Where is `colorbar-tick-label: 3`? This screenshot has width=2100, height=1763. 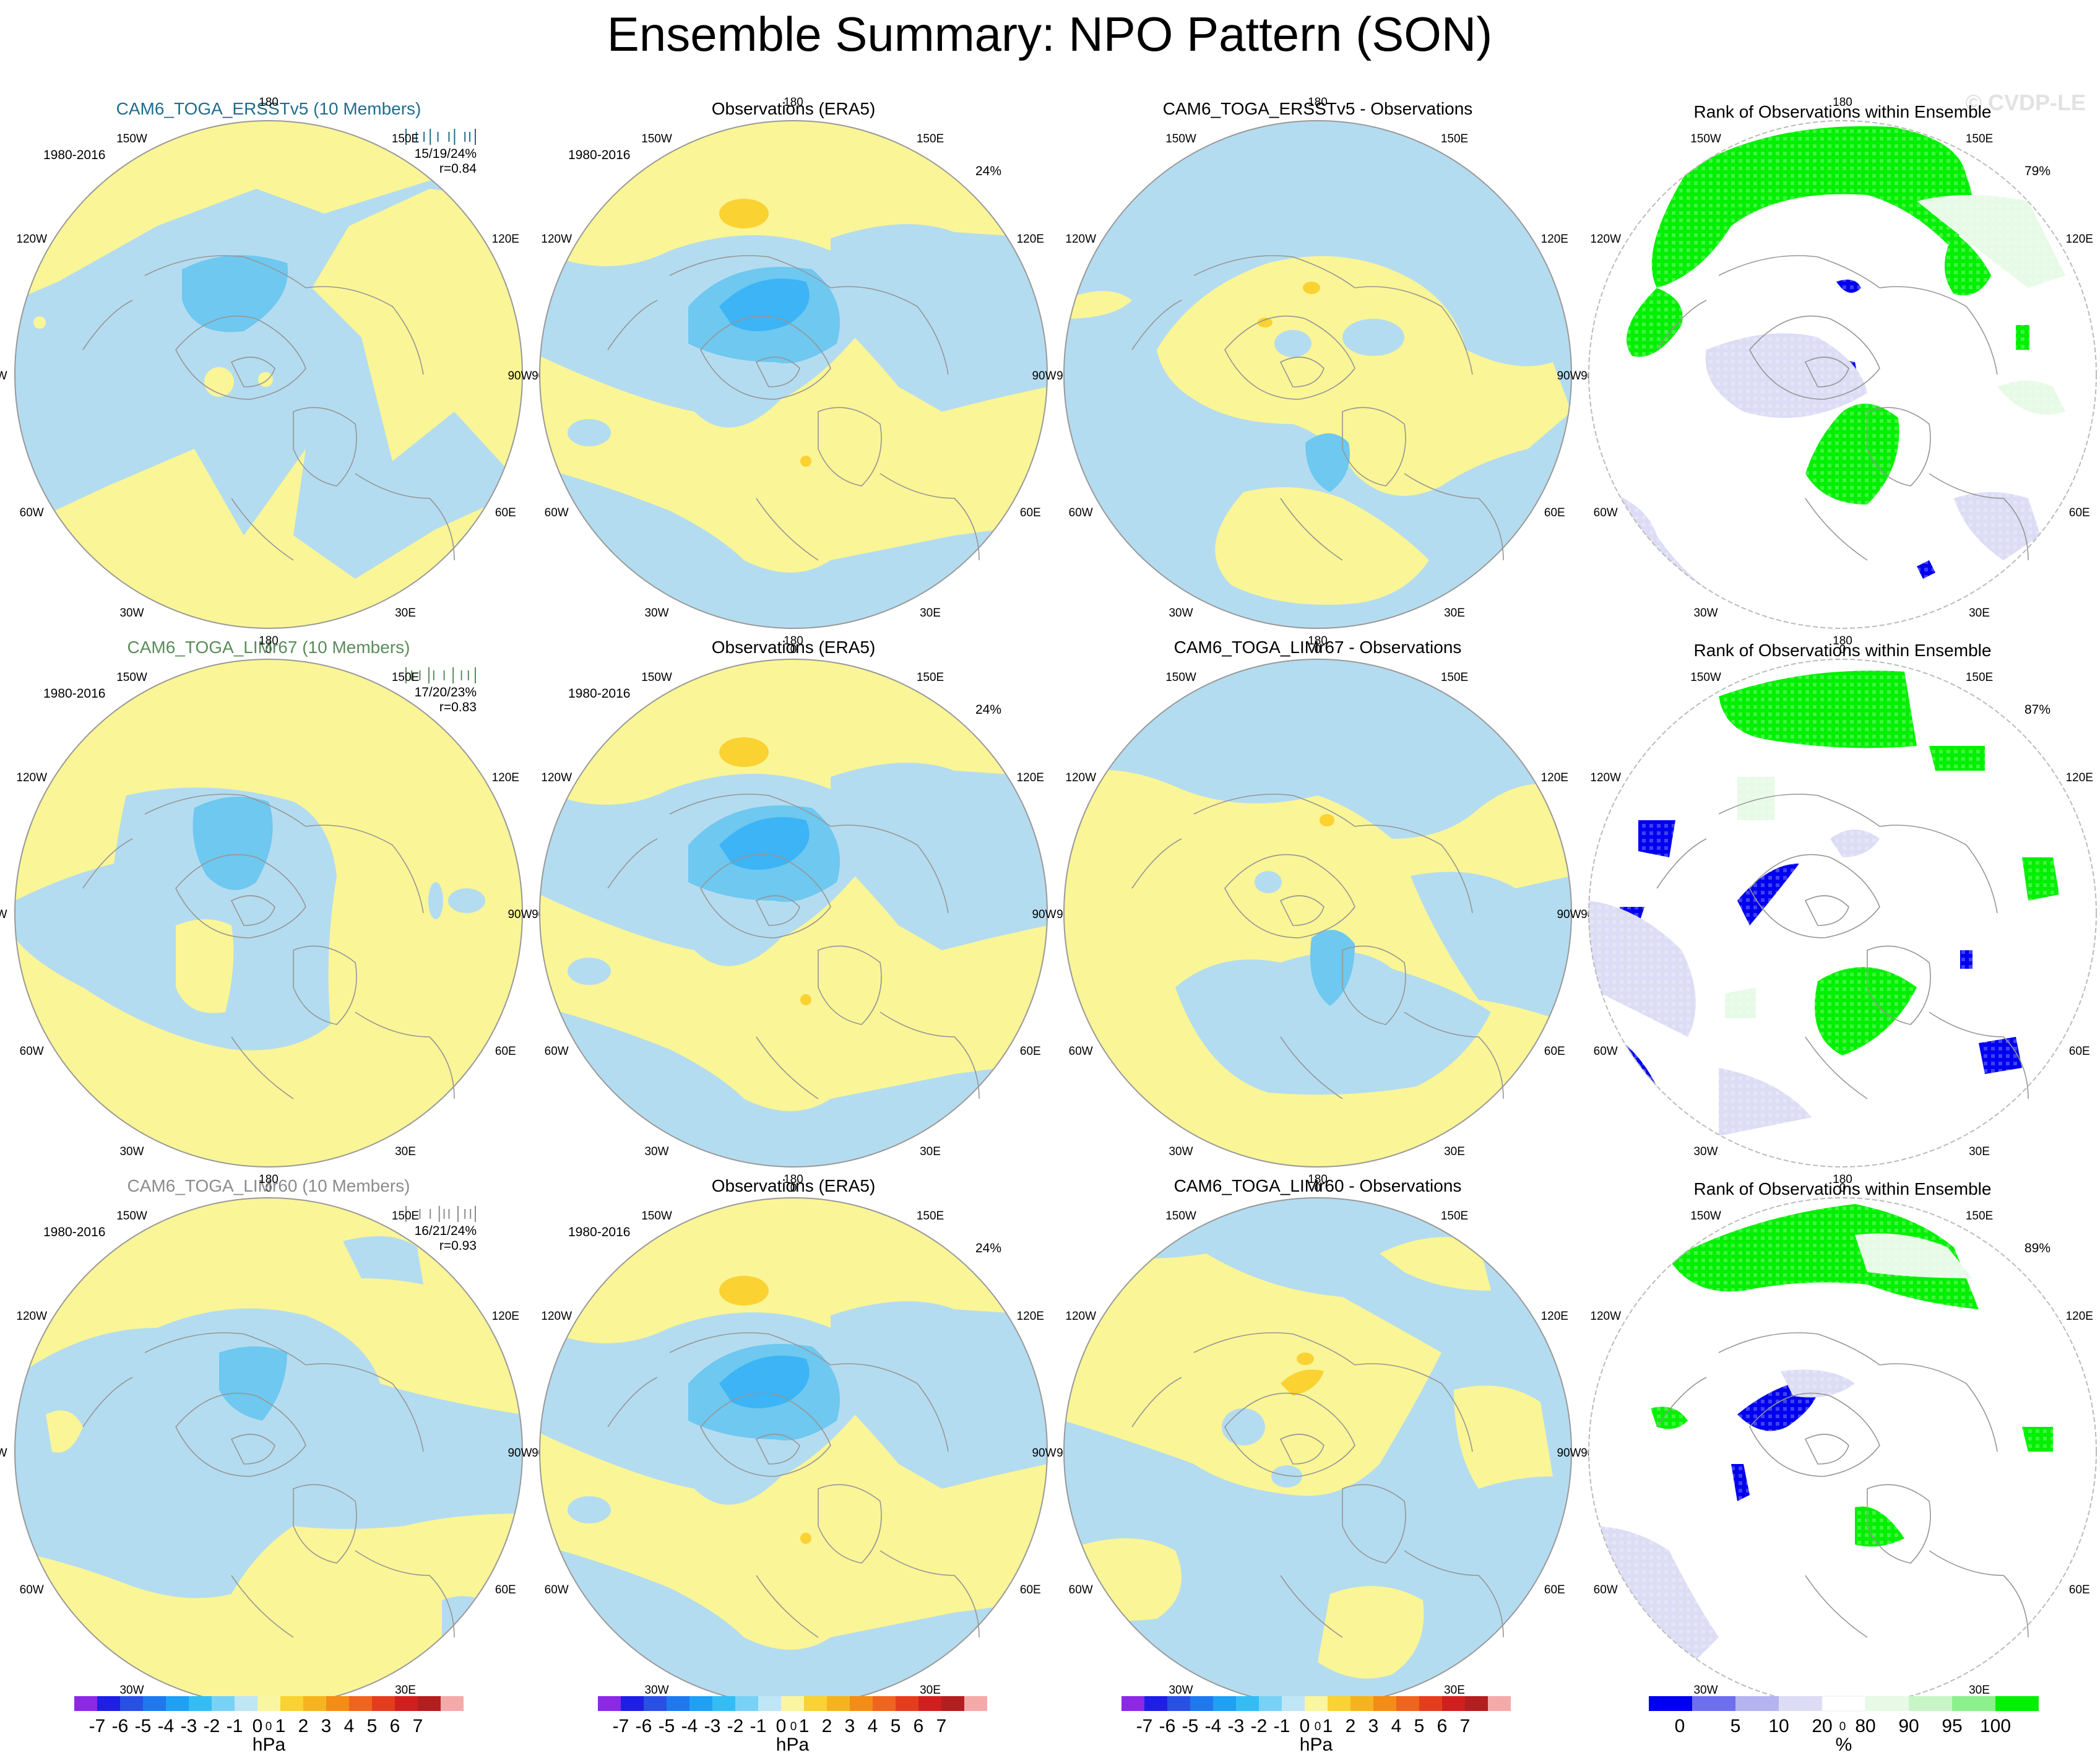
colorbar-tick-label: 3 is located at coordinates (326, 1726).